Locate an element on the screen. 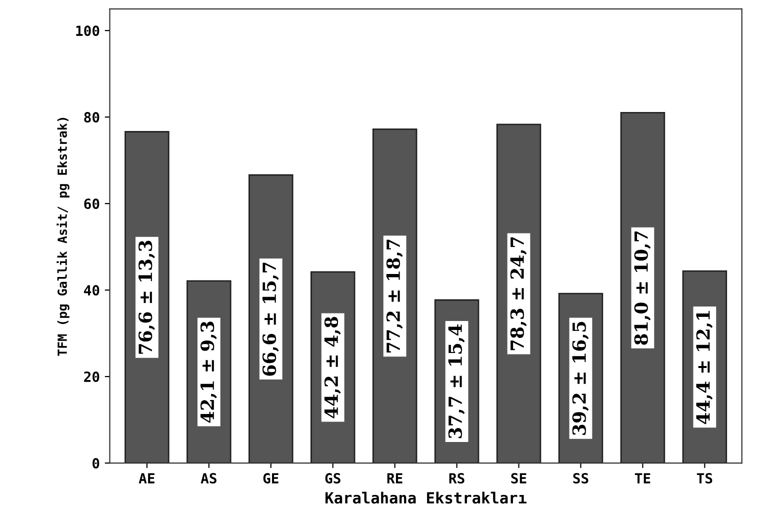 This screenshot has width=757, height=525. x-tick-label: TS is located at coordinates (704, 478).